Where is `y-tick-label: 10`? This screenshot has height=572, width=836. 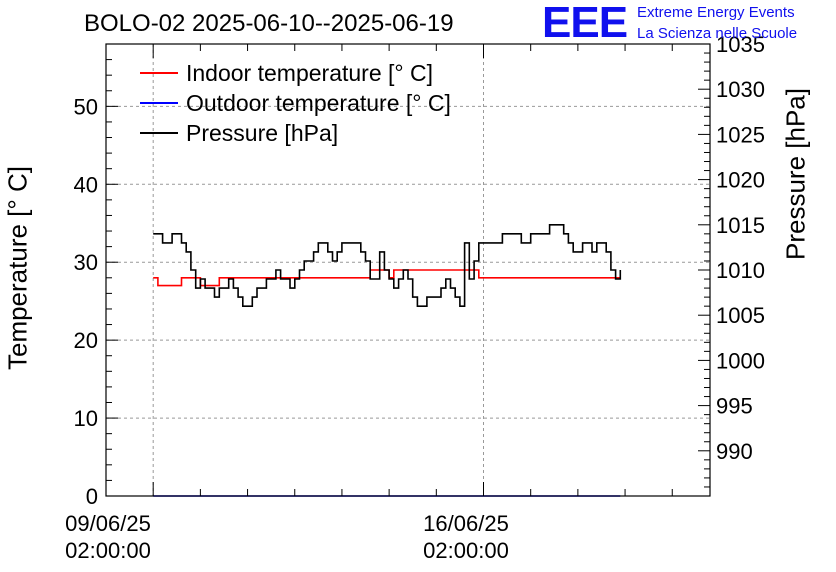
y-tick-label: 10 is located at coordinates (86, 418).